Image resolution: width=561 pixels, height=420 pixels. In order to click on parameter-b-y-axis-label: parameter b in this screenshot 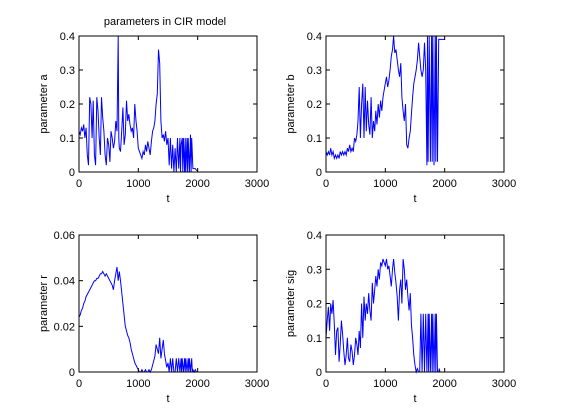, I will do `click(291, 103)`.